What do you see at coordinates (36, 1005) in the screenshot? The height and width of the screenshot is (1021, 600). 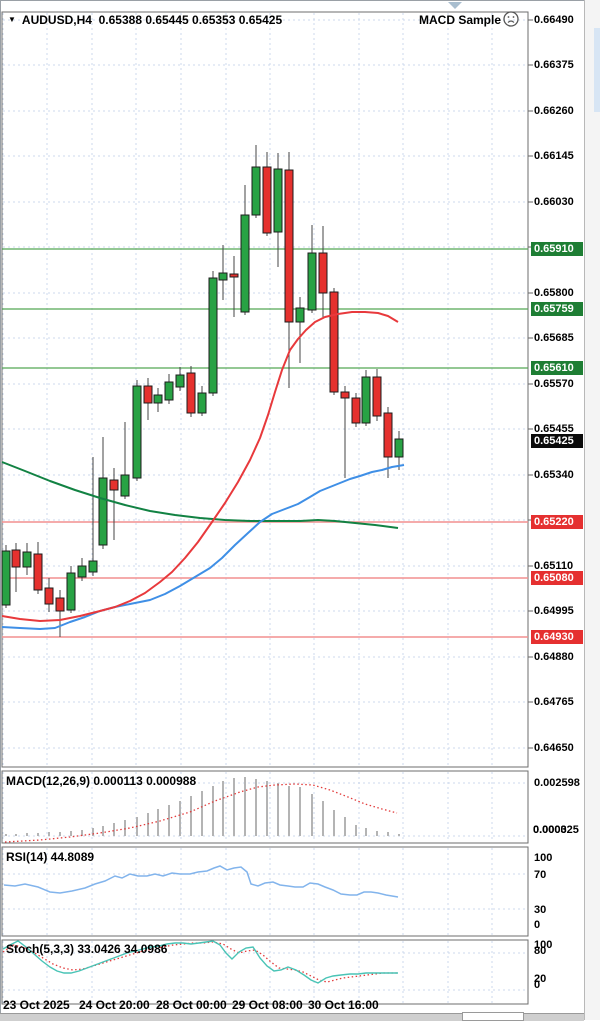 I see `time-axis-label: 23 Oct 2025` at bounding box center [36, 1005].